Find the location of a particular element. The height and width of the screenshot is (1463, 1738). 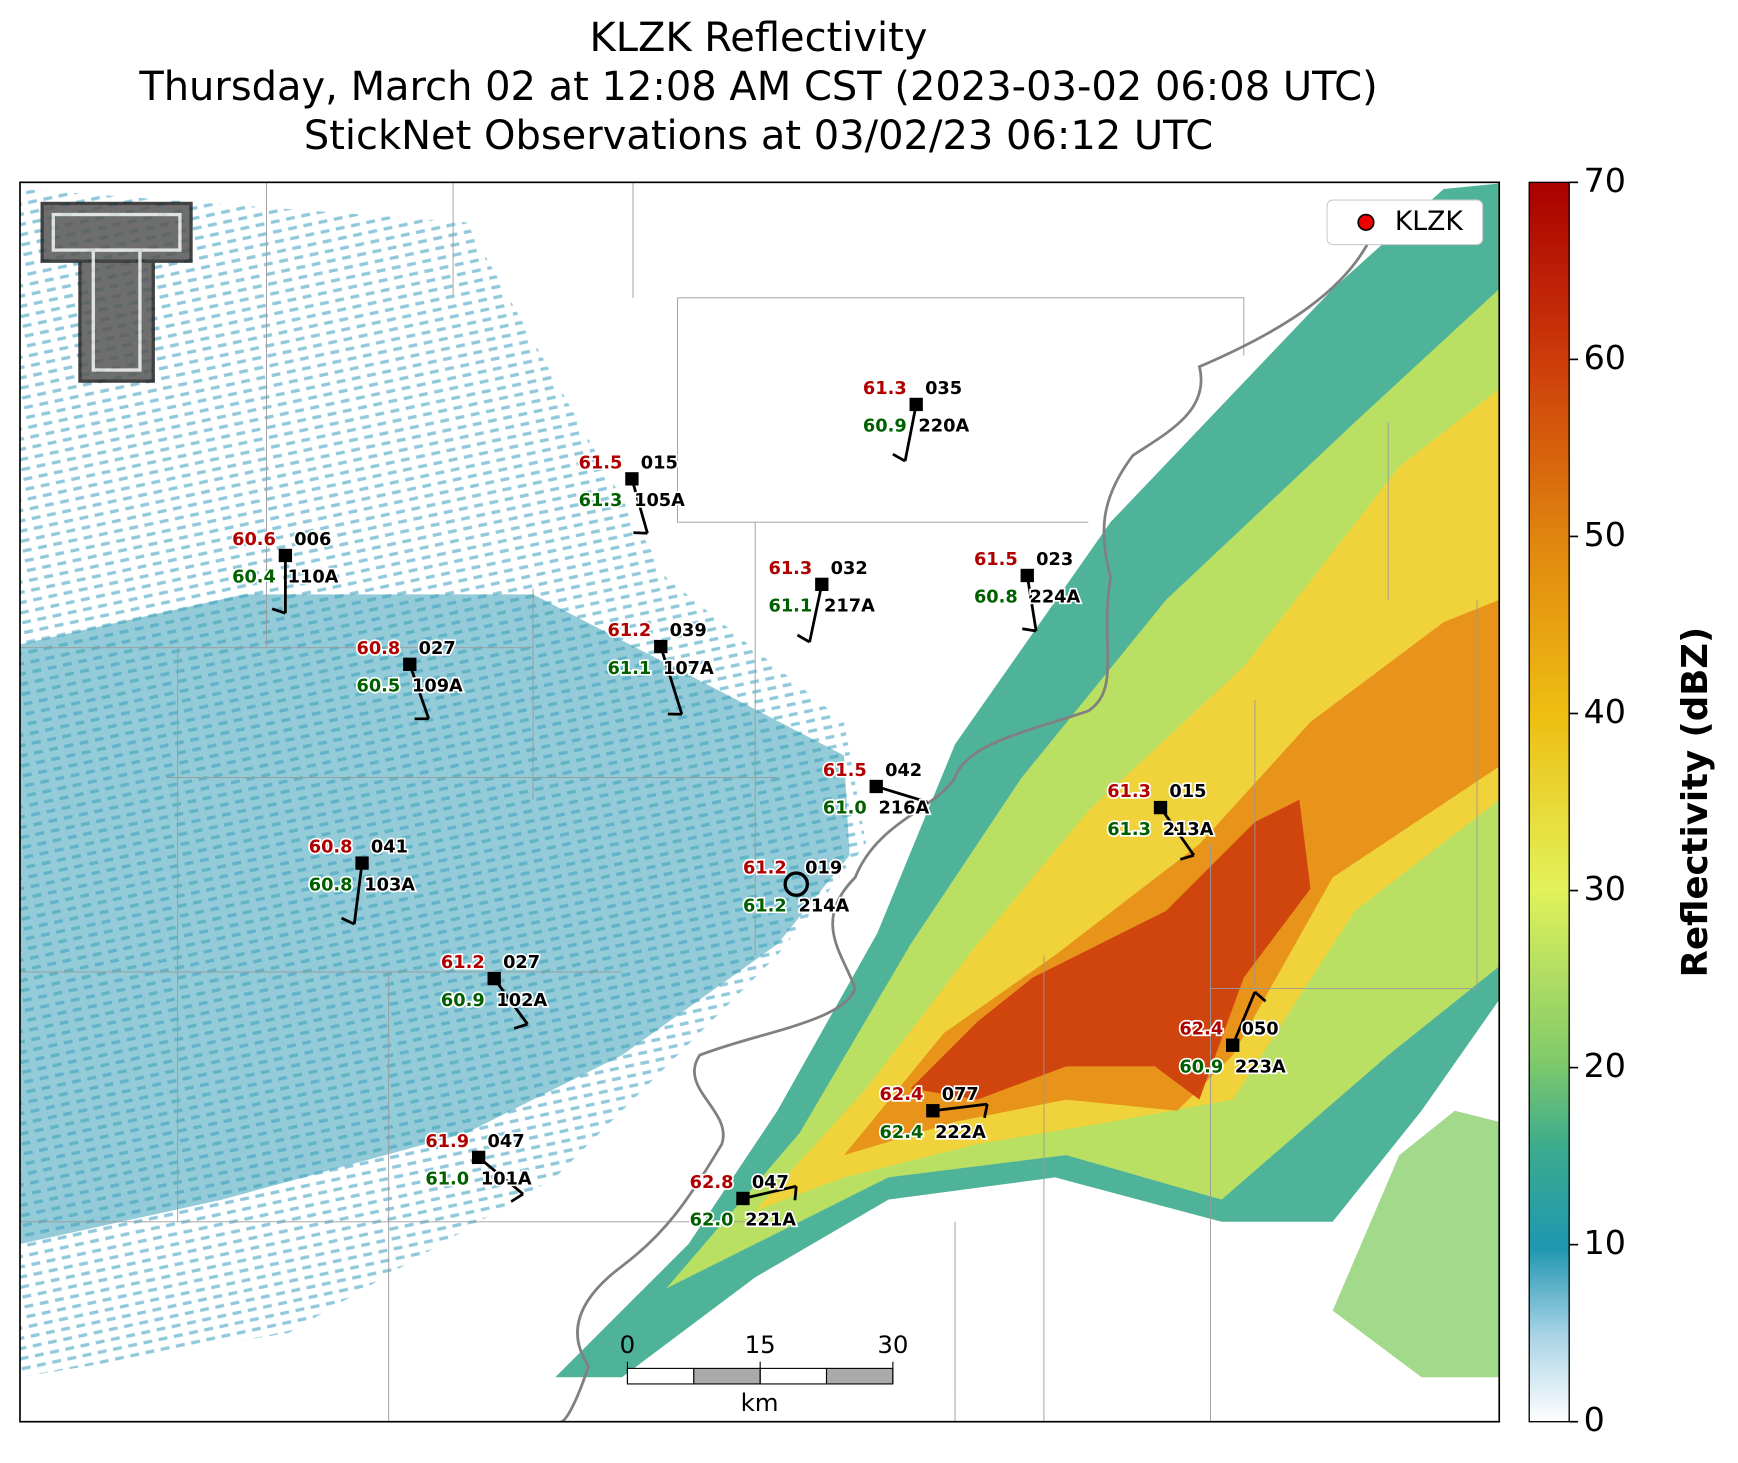

colorbar-tick-label: 20 is located at coordinates (1605, 1065).